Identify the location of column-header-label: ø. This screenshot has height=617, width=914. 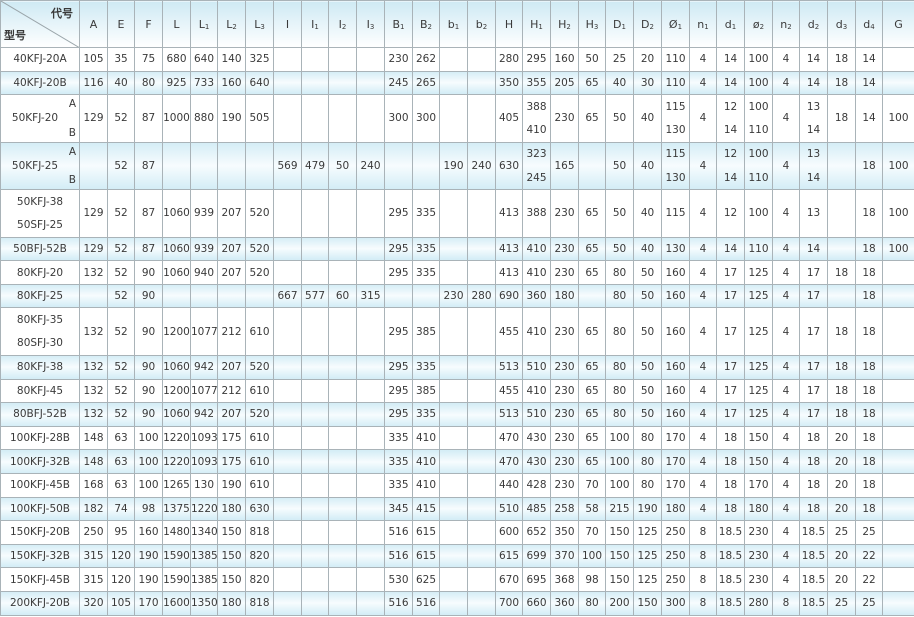
(756, 24).